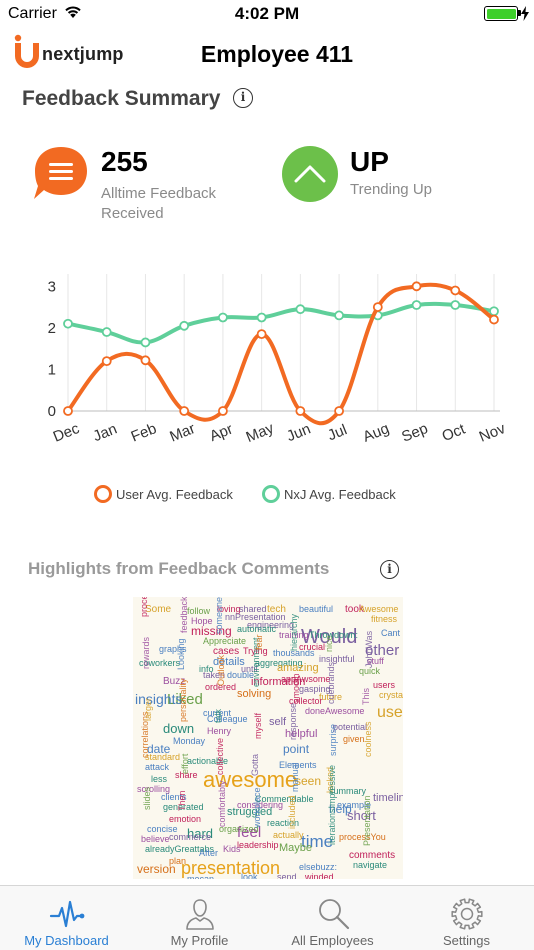 The width and height of the screenshot is (534, 950). I want to click on x-tick-label: Feb, so click(144, 432).